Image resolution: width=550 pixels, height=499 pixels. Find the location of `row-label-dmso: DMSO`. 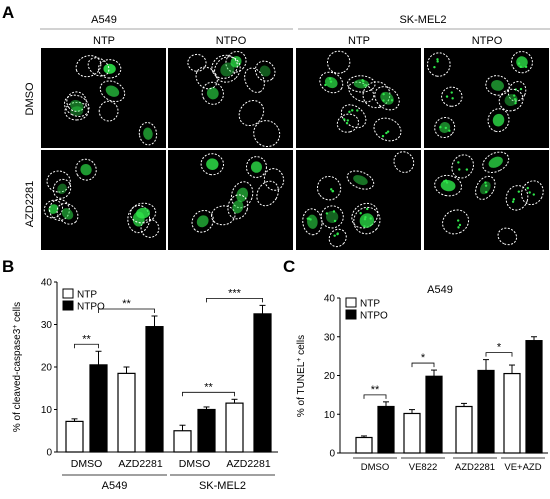

row-label-dmso: DMSO is located at coordinates (30, 98).